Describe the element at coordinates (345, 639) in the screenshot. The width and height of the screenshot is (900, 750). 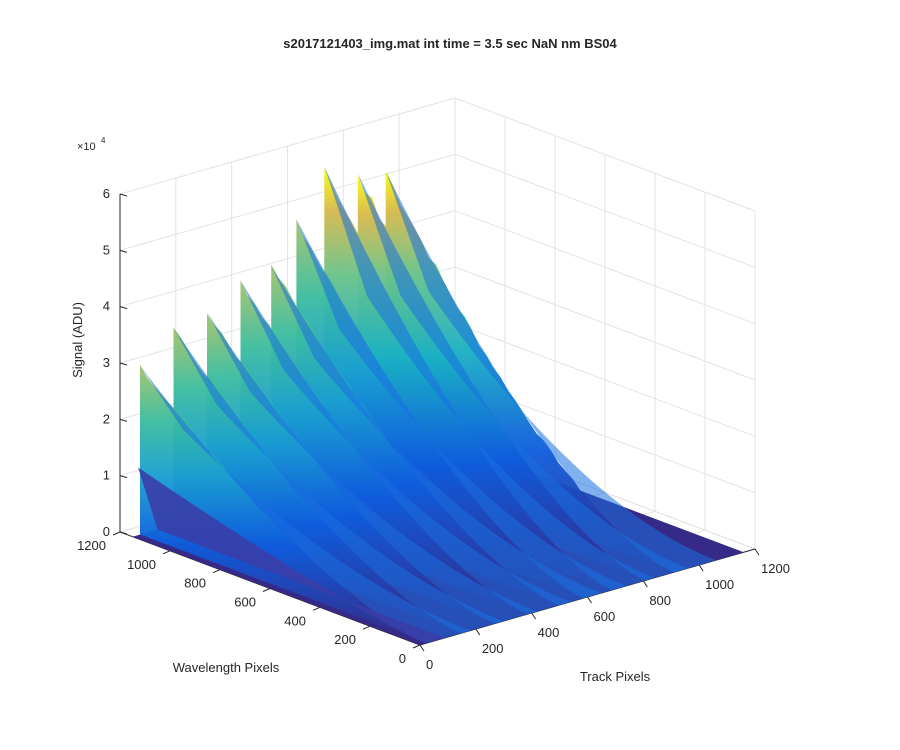
I see `y-tick-label: 200` at that location.